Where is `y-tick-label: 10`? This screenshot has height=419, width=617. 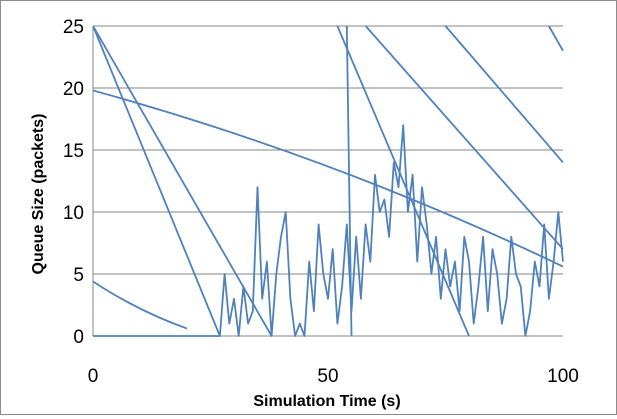
y-tick-label: 10 is located at coordinates (73, 213).